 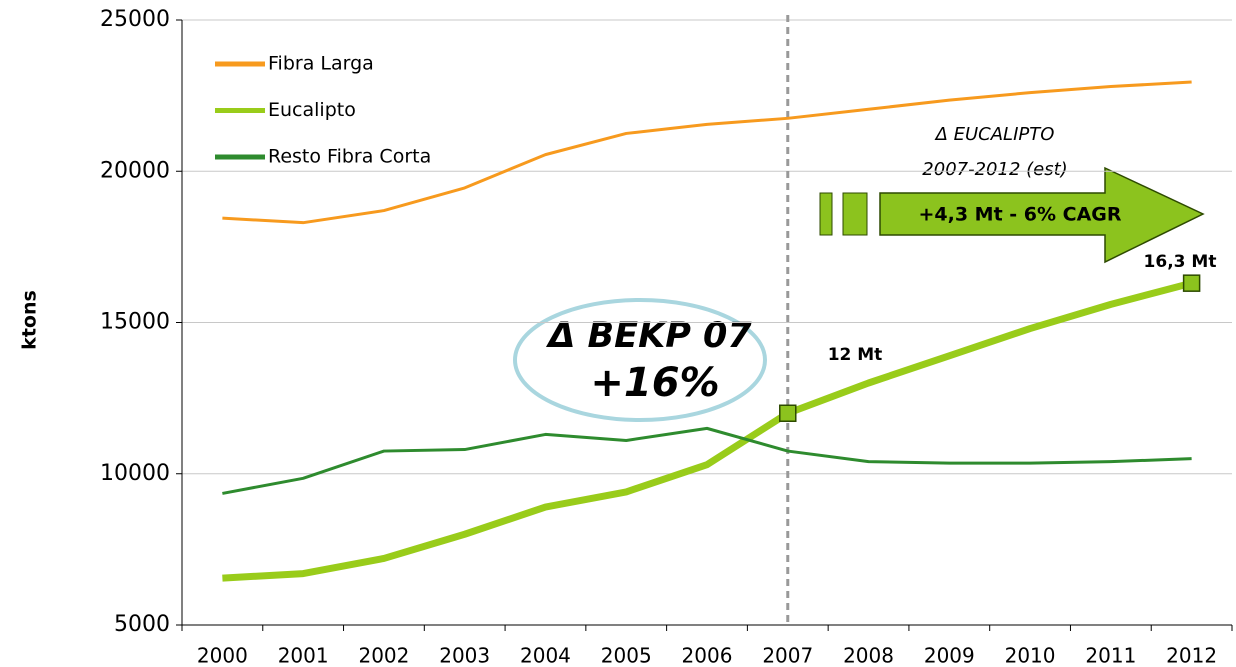 What do you see at coordinates (994, 169) in the screenshot?
I see `annotation: 2007-2012 (est)` at bounding box center [994, 169].